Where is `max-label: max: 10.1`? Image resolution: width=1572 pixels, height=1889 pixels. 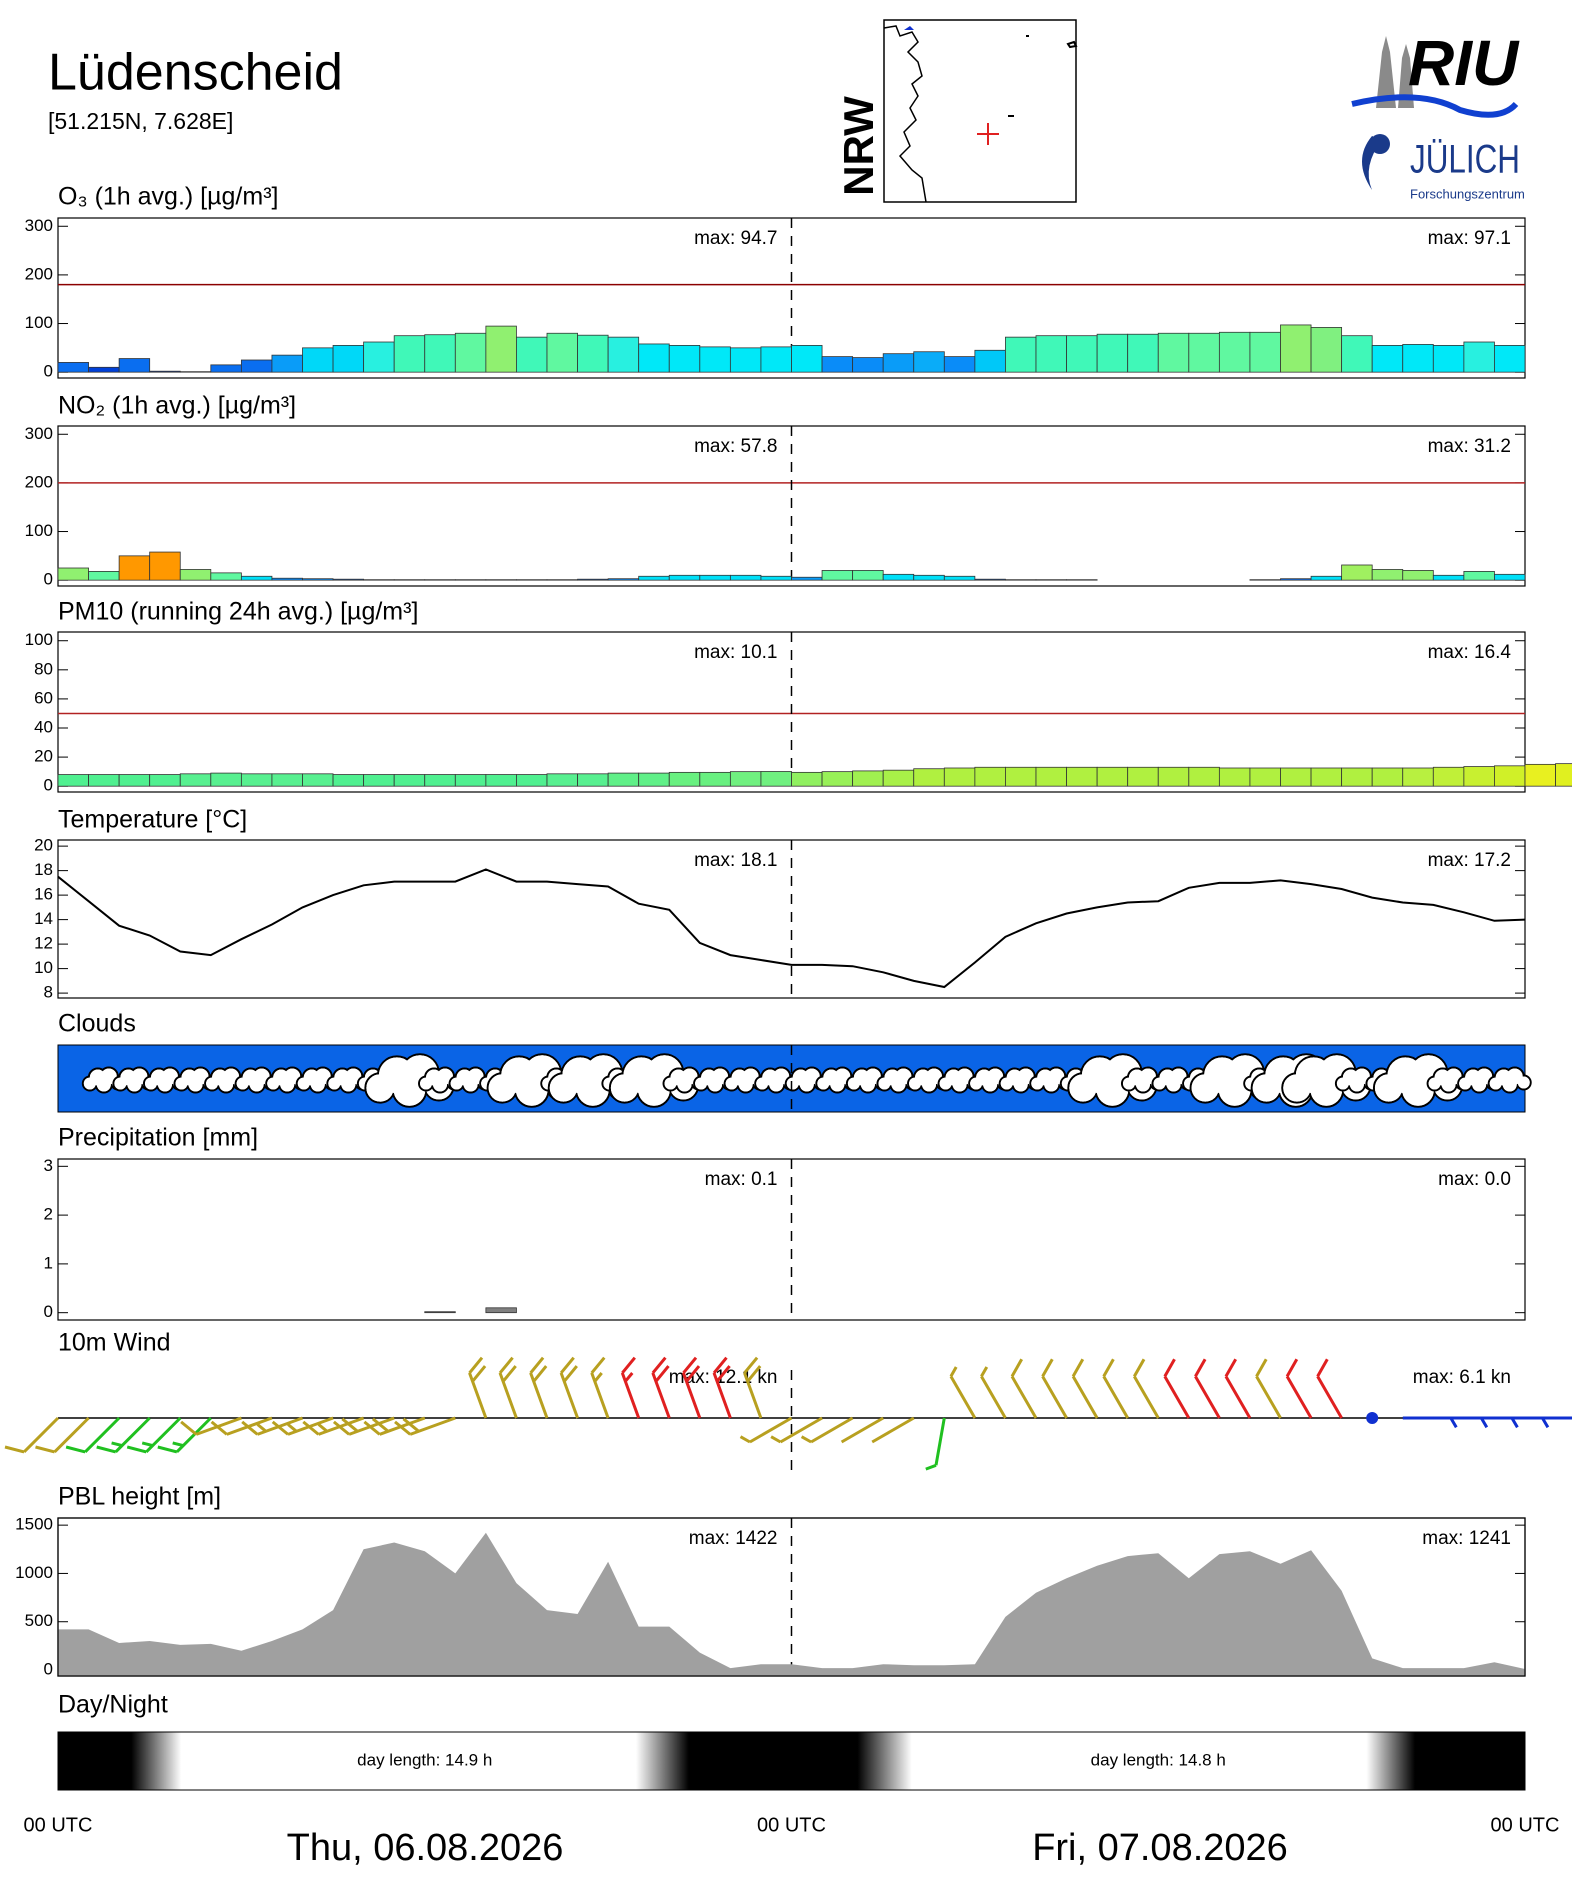 max-label: max: 10.1 is located at coordinates (735, 652).